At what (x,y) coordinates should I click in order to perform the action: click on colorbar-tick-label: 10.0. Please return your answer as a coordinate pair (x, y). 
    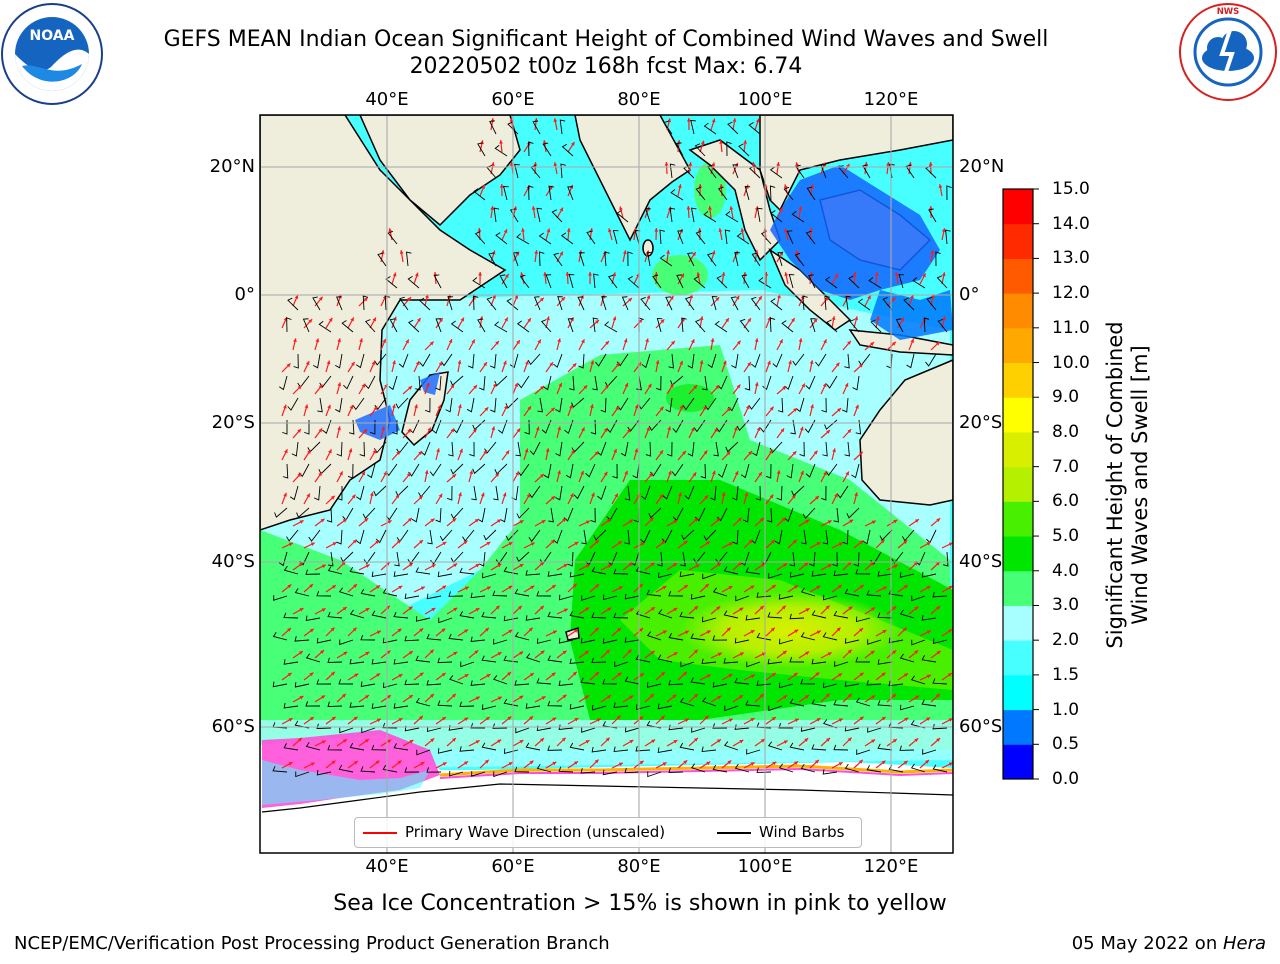
    Looking at the image, I should click on (1071, 363).